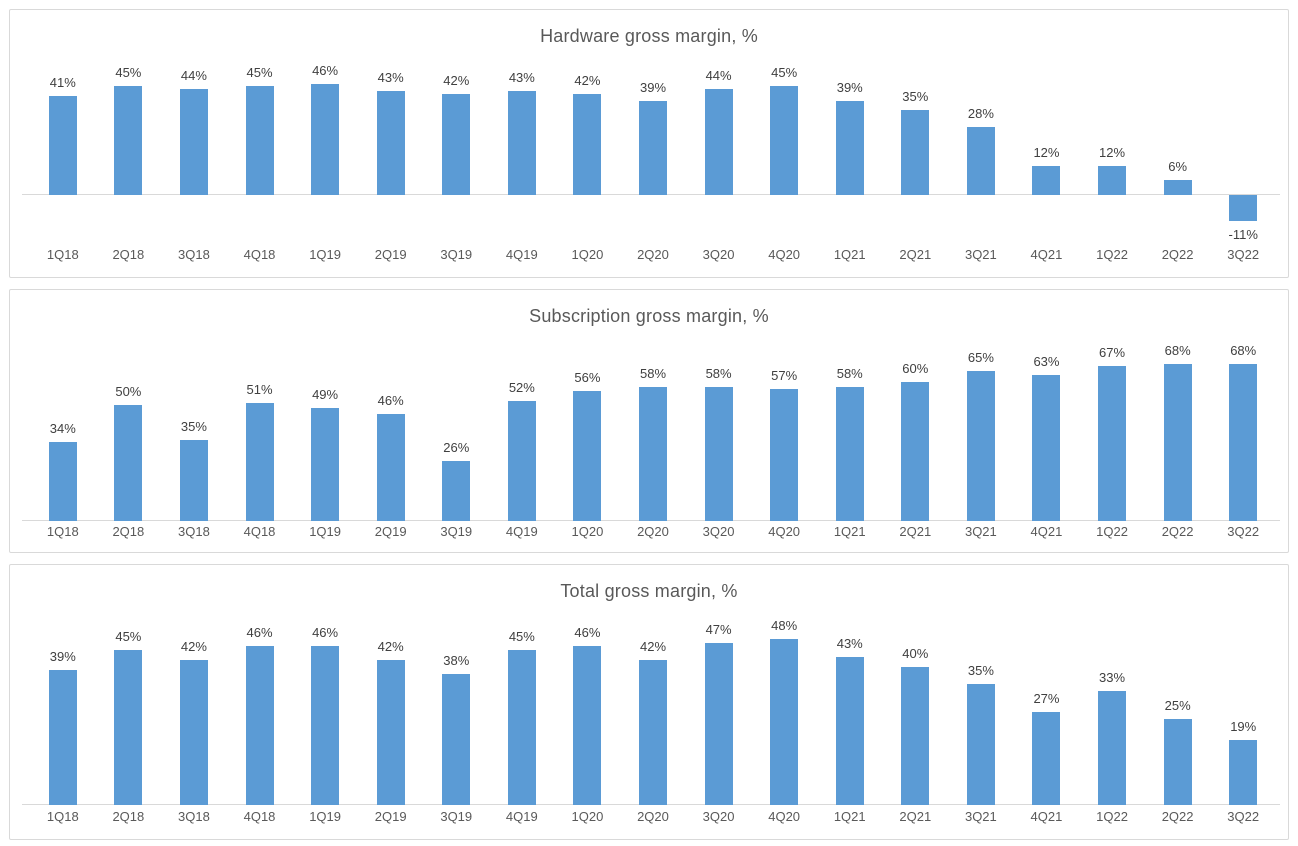 Image resolution: width=1298 pixels, height=846 pixels. Describe the element at coordinates (649, 591) in the screenshot. I see `chart-title: Total gross margin, %` at that location.